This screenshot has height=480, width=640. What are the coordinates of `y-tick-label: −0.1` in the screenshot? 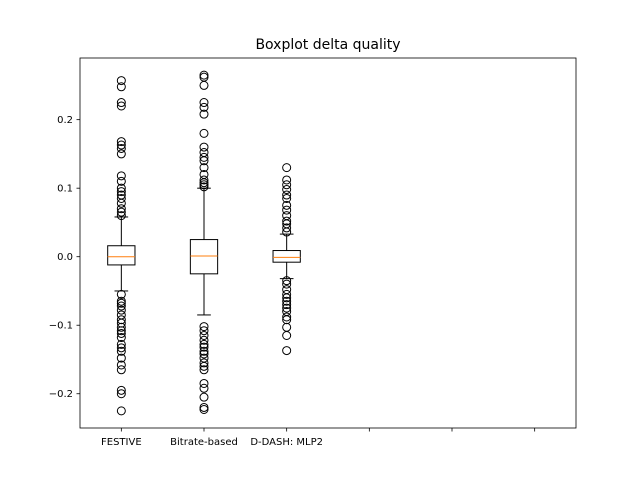 It's located at (61, 326).